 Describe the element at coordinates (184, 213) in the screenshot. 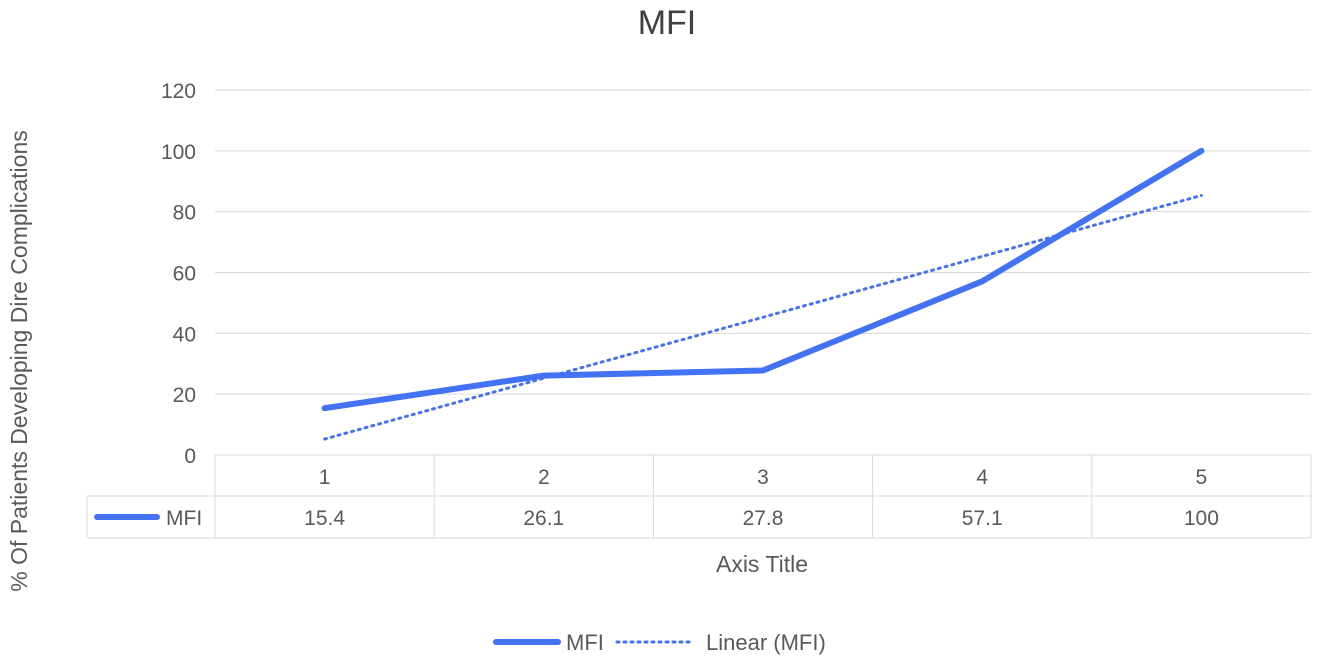

I see `y-tick-label: 80` at that location.